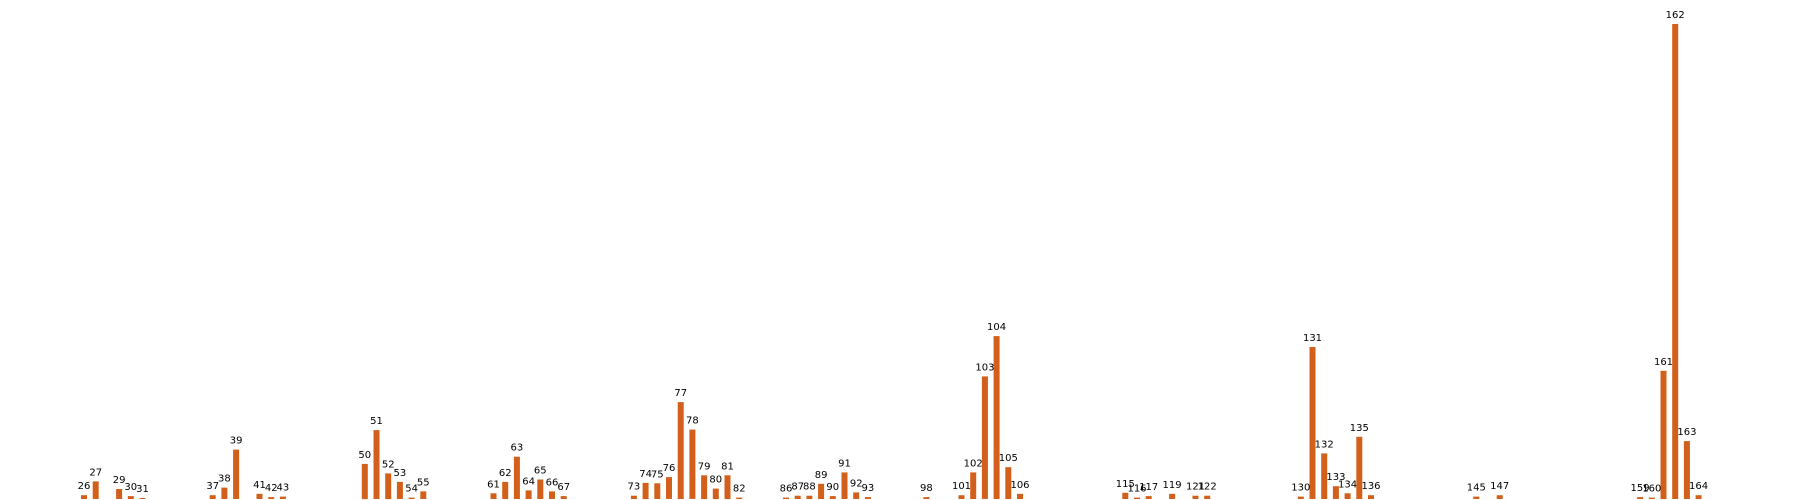 The height and width of the screenshot is (500, 1800). I want to click on bar-label-162: 162, so click(1675, 15).